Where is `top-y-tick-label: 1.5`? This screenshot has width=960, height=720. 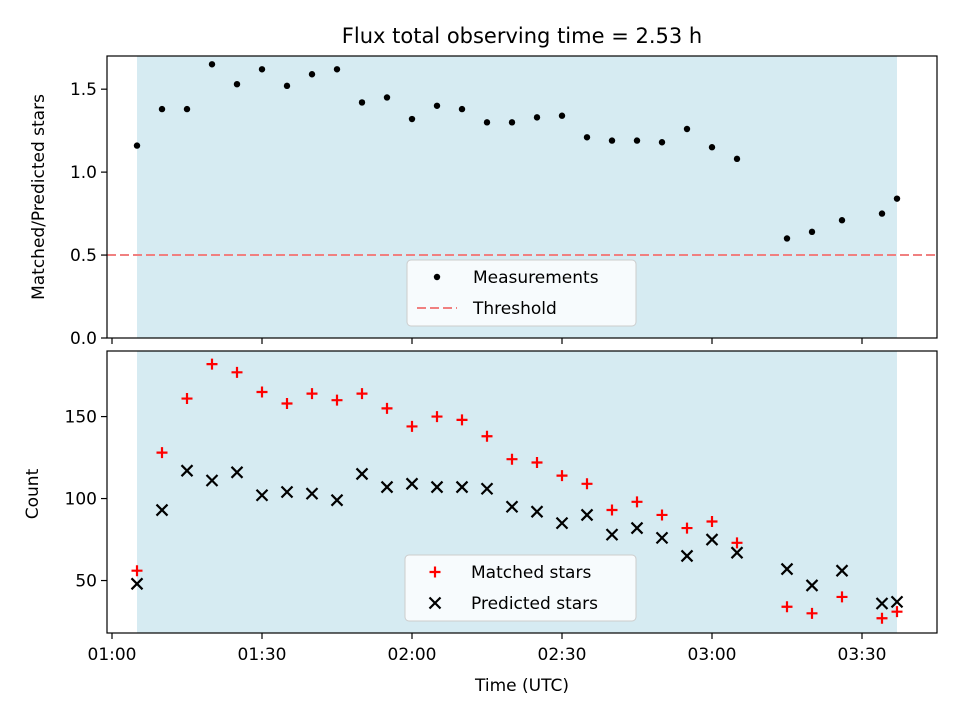 top-y-tick-label: 1.5 is located at coordinates (83, 90).